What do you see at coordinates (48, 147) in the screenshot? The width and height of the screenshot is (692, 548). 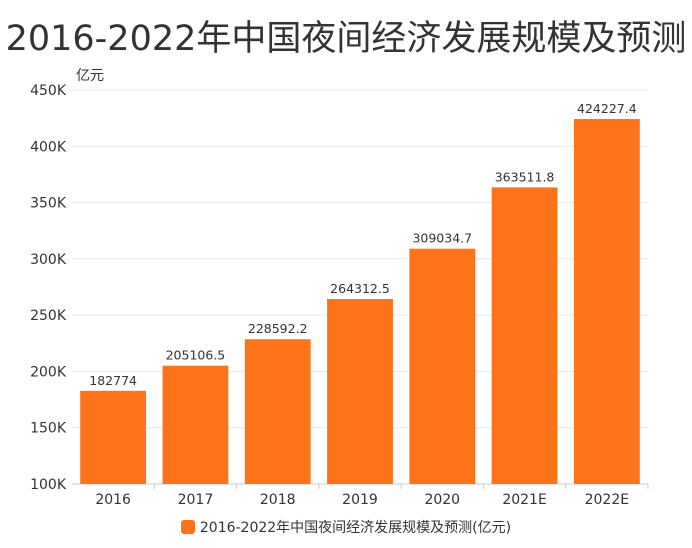 I see `y-tick-label: 400K` at bounding box center [48, 147].